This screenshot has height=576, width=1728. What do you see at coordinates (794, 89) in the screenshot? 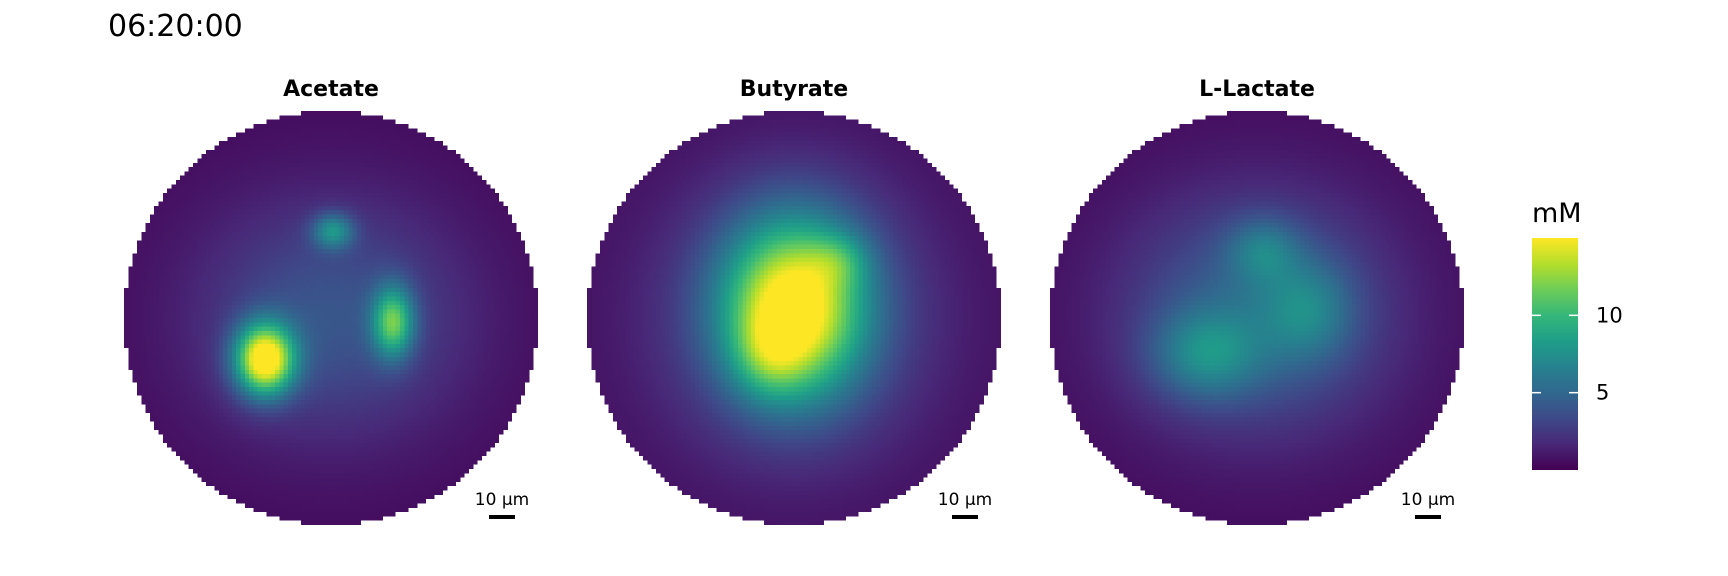
I see `panel-title: Butyrate` at bounding box center [794, 89].